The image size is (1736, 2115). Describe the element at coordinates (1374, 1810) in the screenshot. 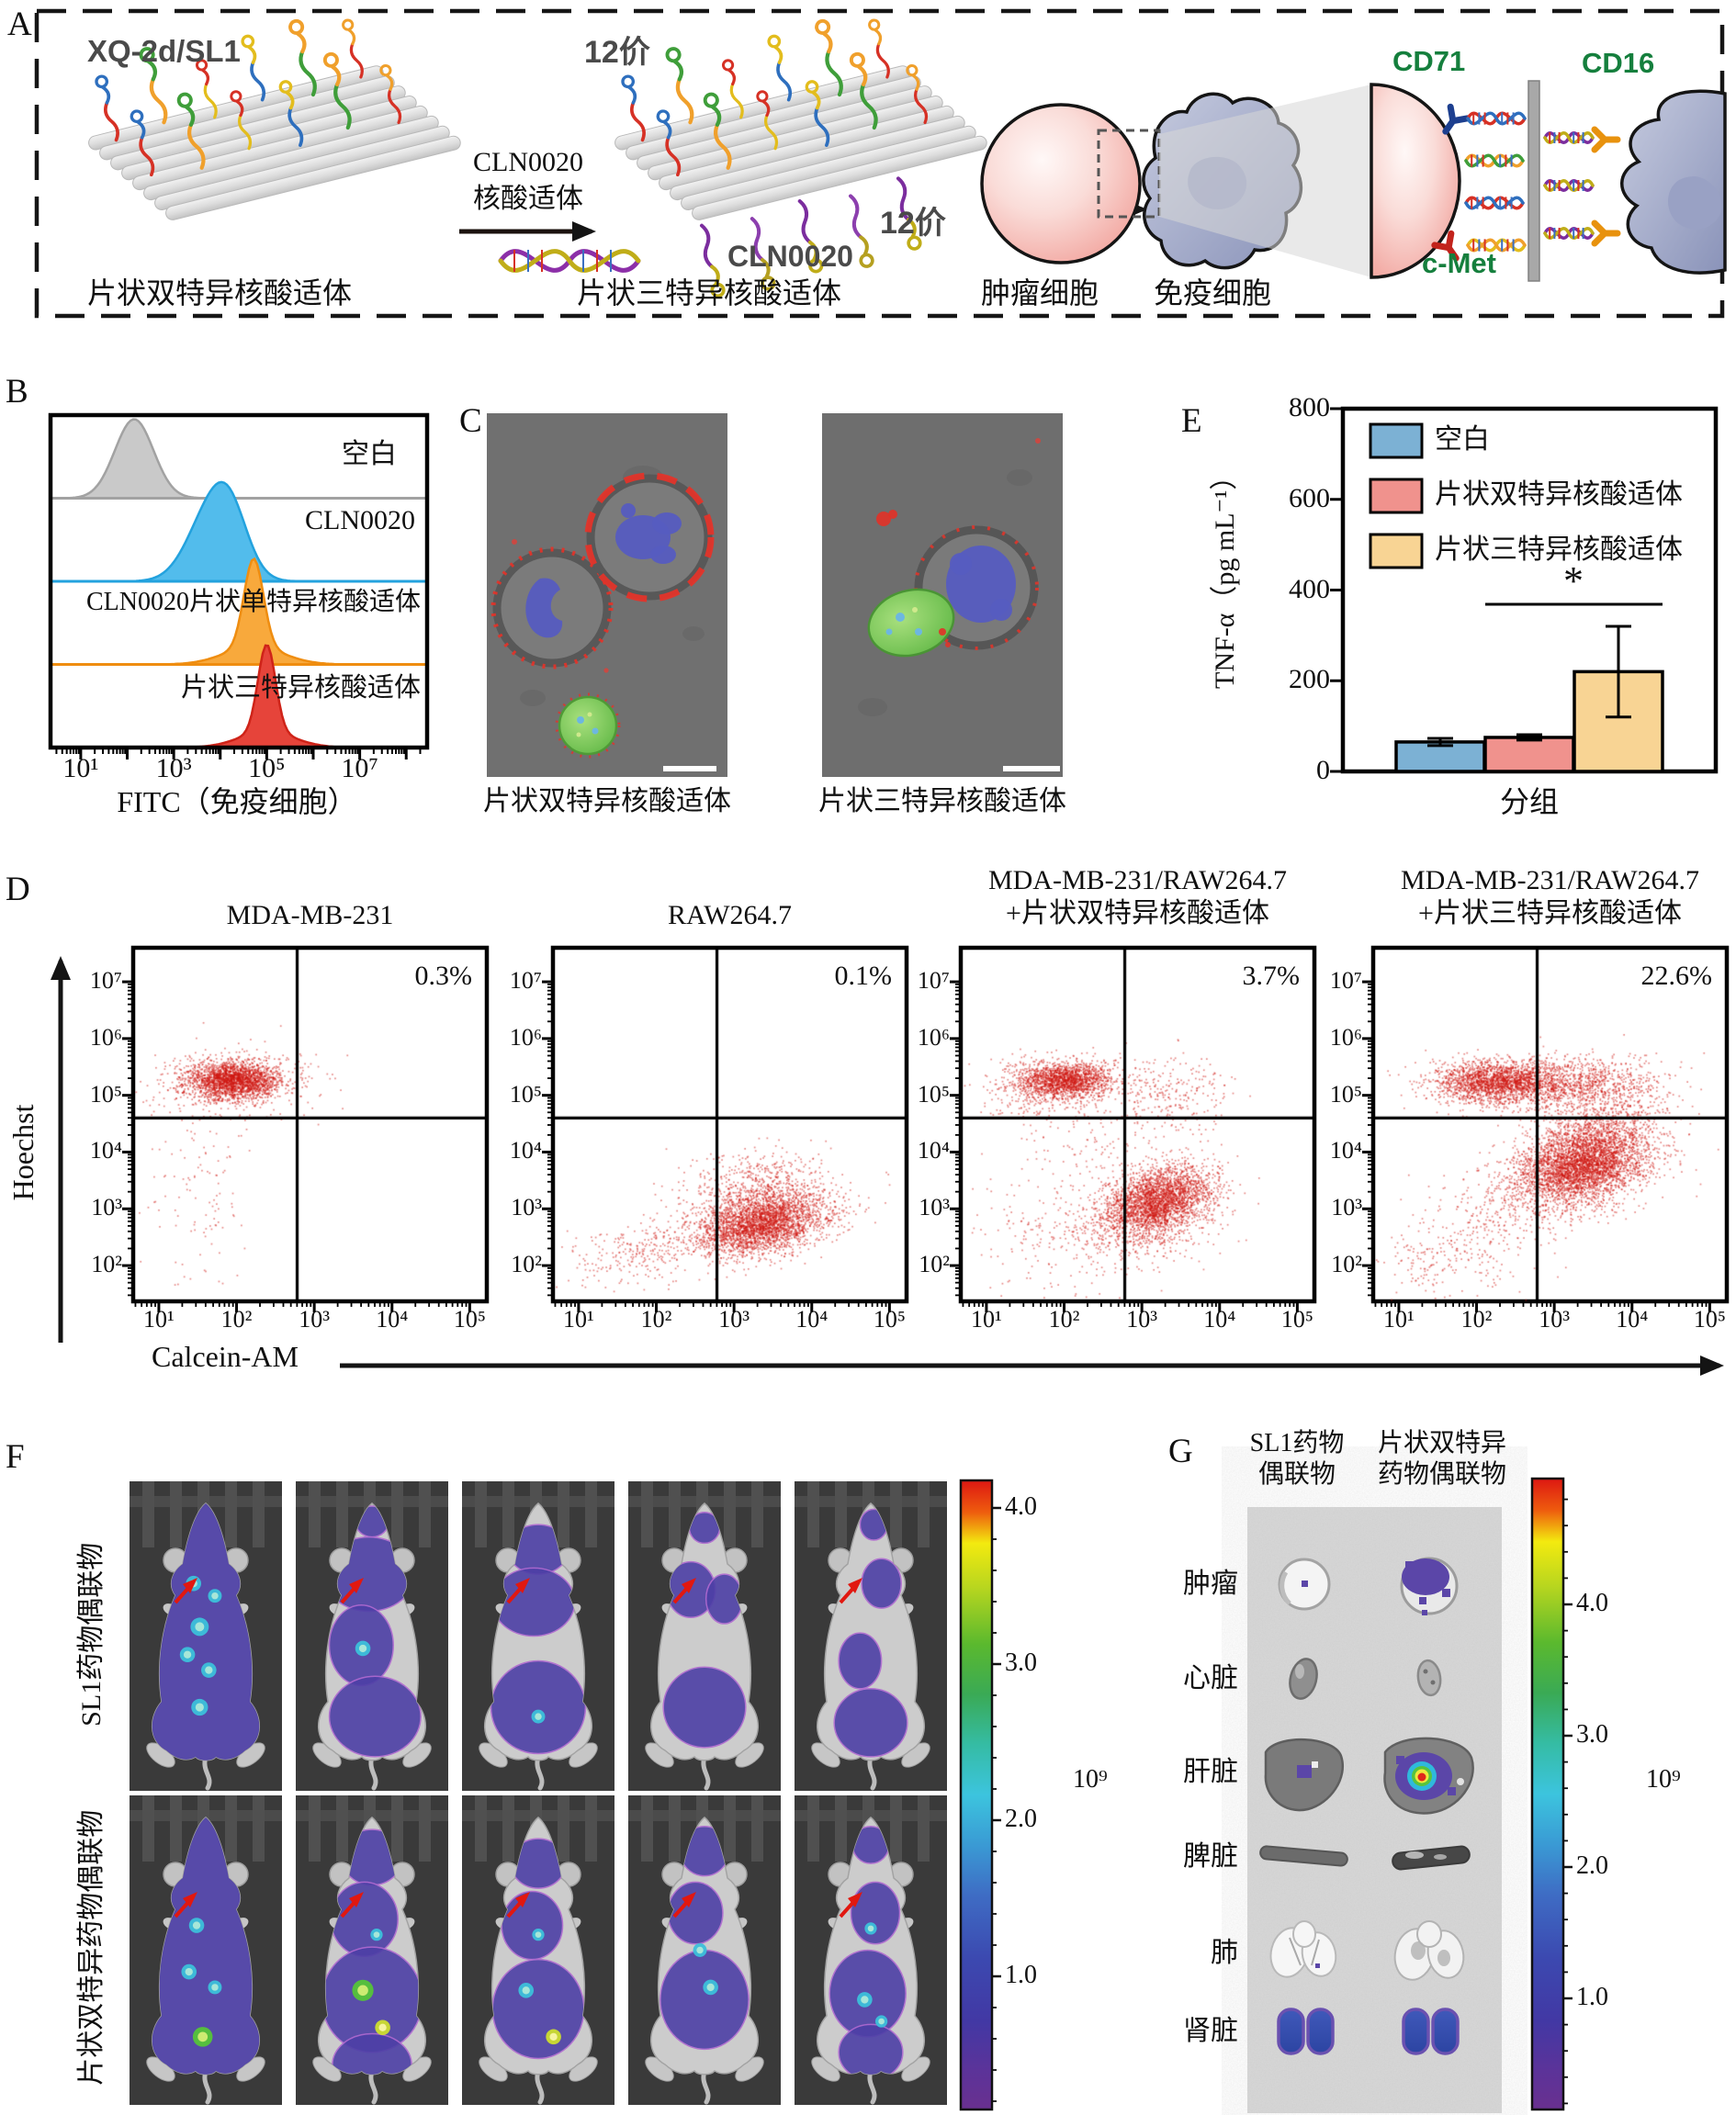

I see `panel-g-organ-imaging` at that location.